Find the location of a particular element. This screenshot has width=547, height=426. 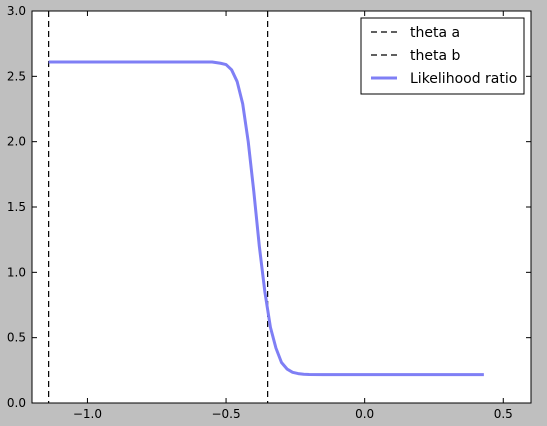

y-tick-label: 2.5 is located at coordinates (16, 76).